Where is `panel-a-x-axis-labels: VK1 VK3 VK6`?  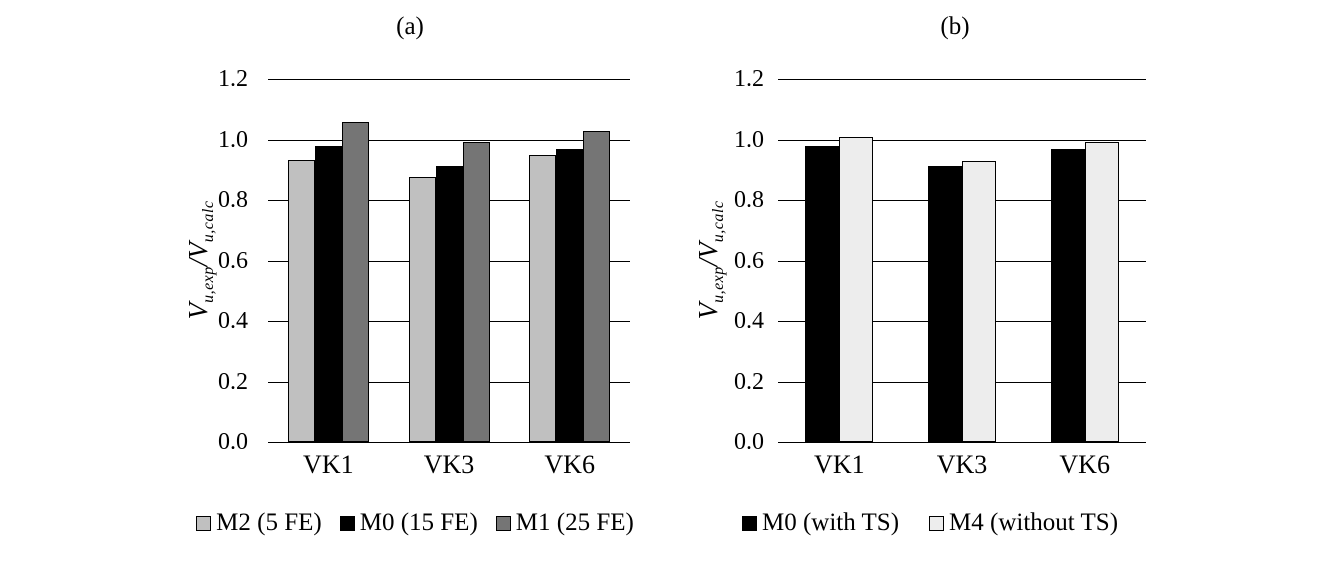 panel-a-x-axis-labels: VK1 VK3 VK6 is located at coordinates (449, 465).